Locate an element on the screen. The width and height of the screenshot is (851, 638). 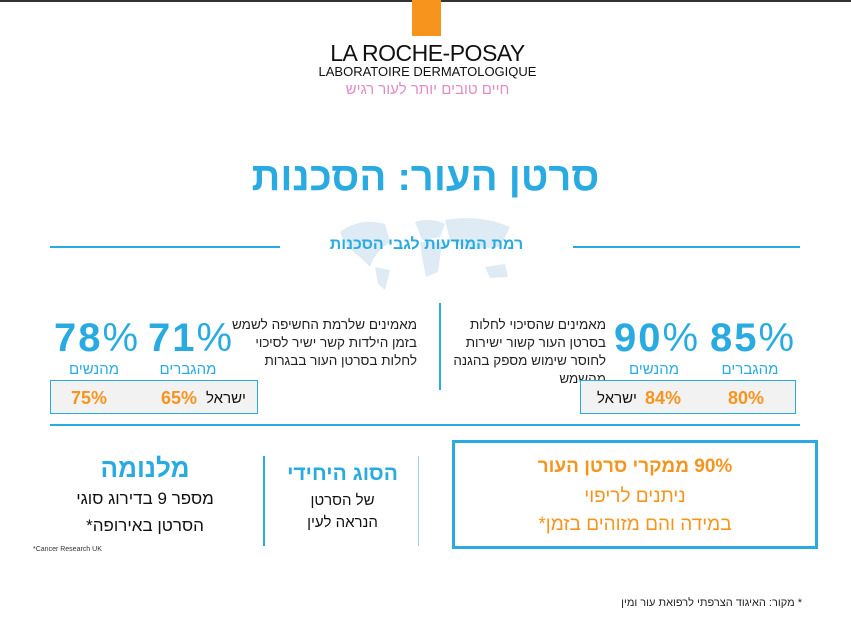
eye-line2: הנראה לעין is located at coordinates (342, 522).